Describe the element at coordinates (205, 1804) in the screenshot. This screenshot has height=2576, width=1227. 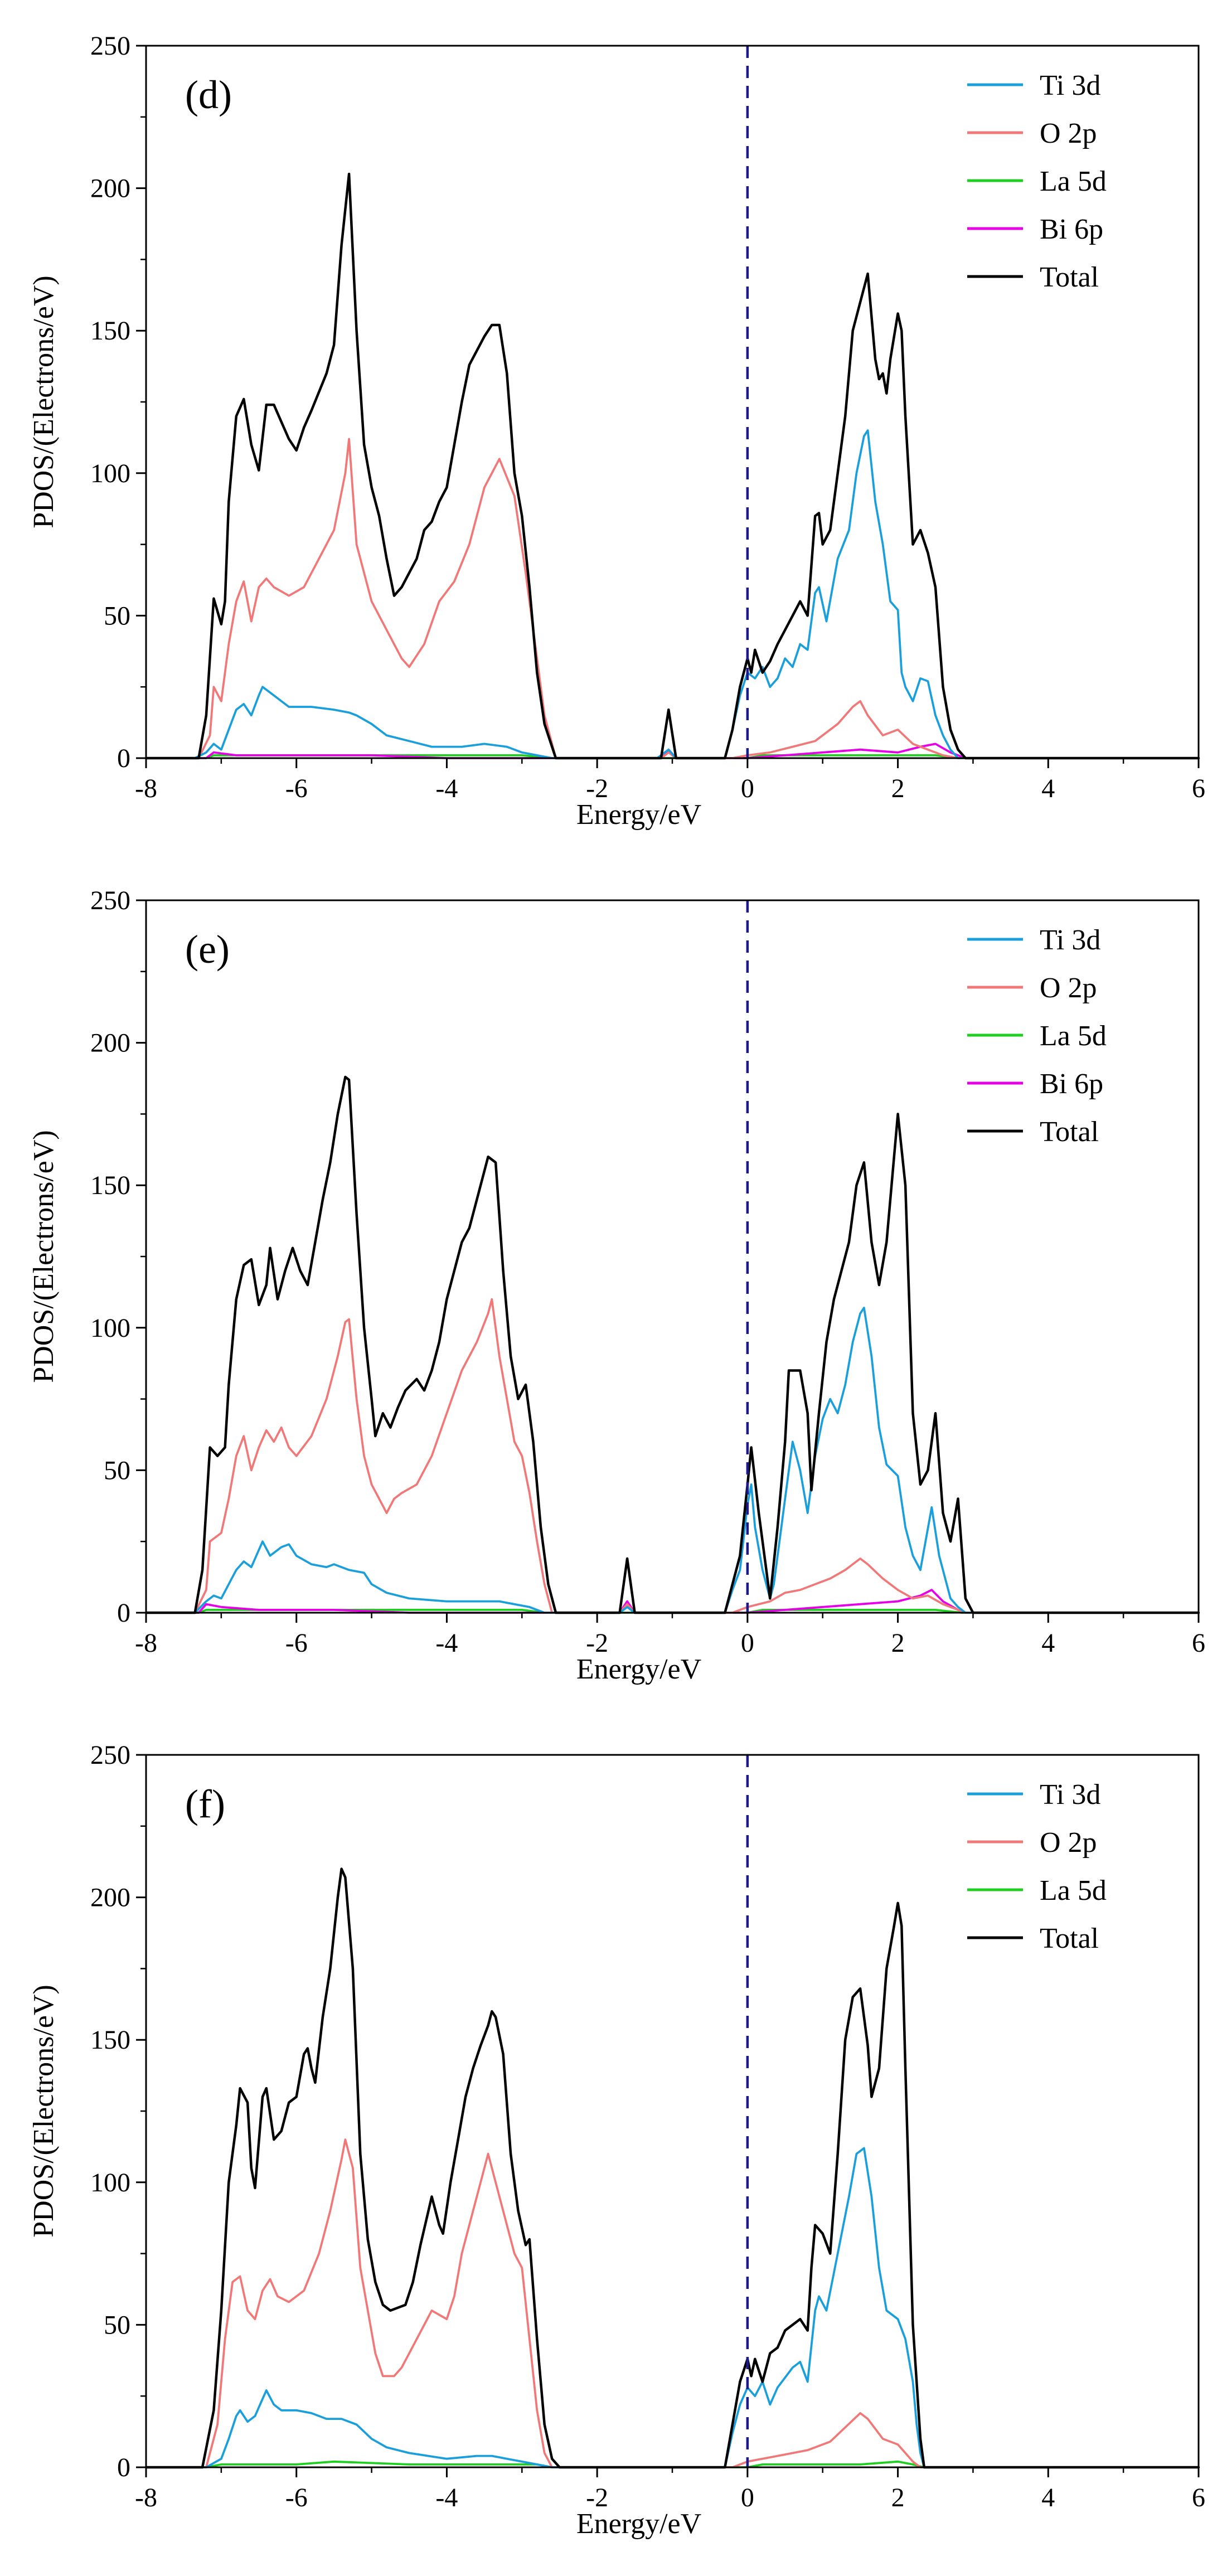
I see `panel-label: (f)` at that location.